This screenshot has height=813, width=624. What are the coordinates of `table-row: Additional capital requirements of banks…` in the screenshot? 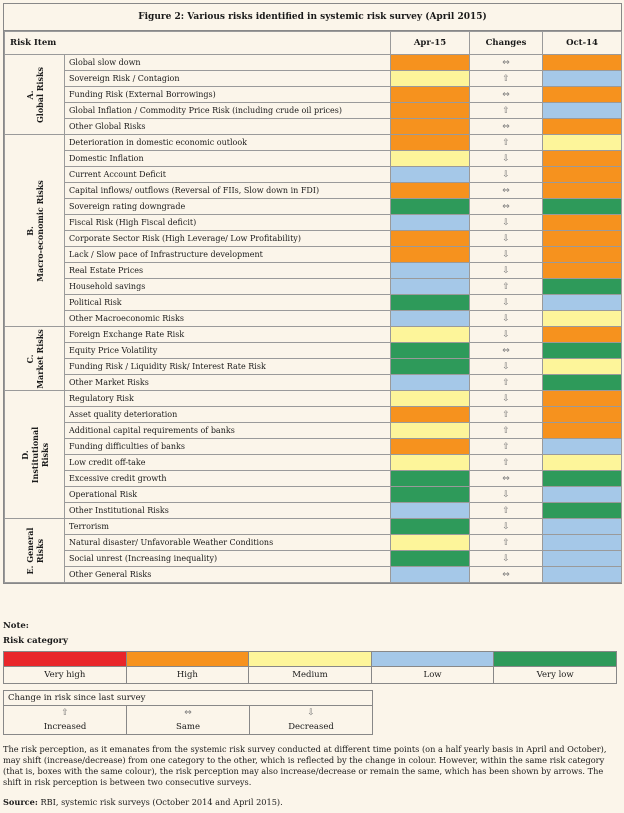 It's located at (314, 430).